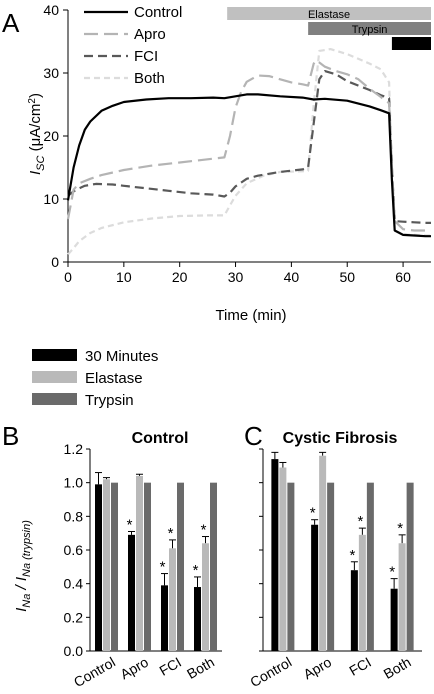  What do you see at coordinates (74, 449) in the screenshot?
I see `panel-b-y-tick-label: 1.2` at bounding box center [74, 449].